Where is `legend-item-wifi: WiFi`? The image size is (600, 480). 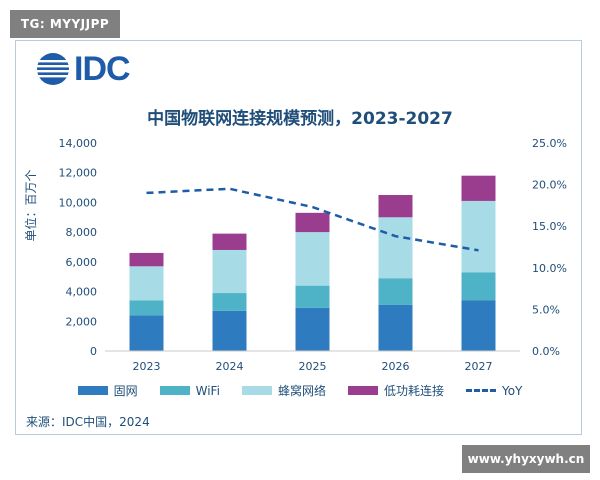 legend-item-wifi: WiFi is located at coordinates (189, 390).